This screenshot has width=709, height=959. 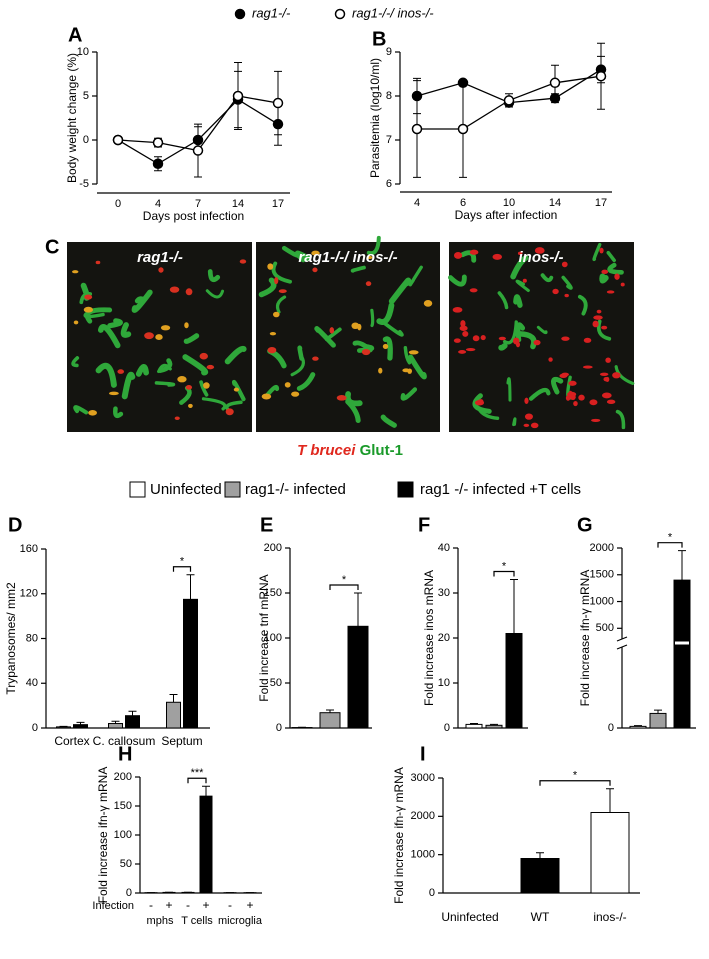 What do you see at coordinates (444, 683) in the screenshot?
I see `y-tick-label: 10` at bounding box center [444, 683].